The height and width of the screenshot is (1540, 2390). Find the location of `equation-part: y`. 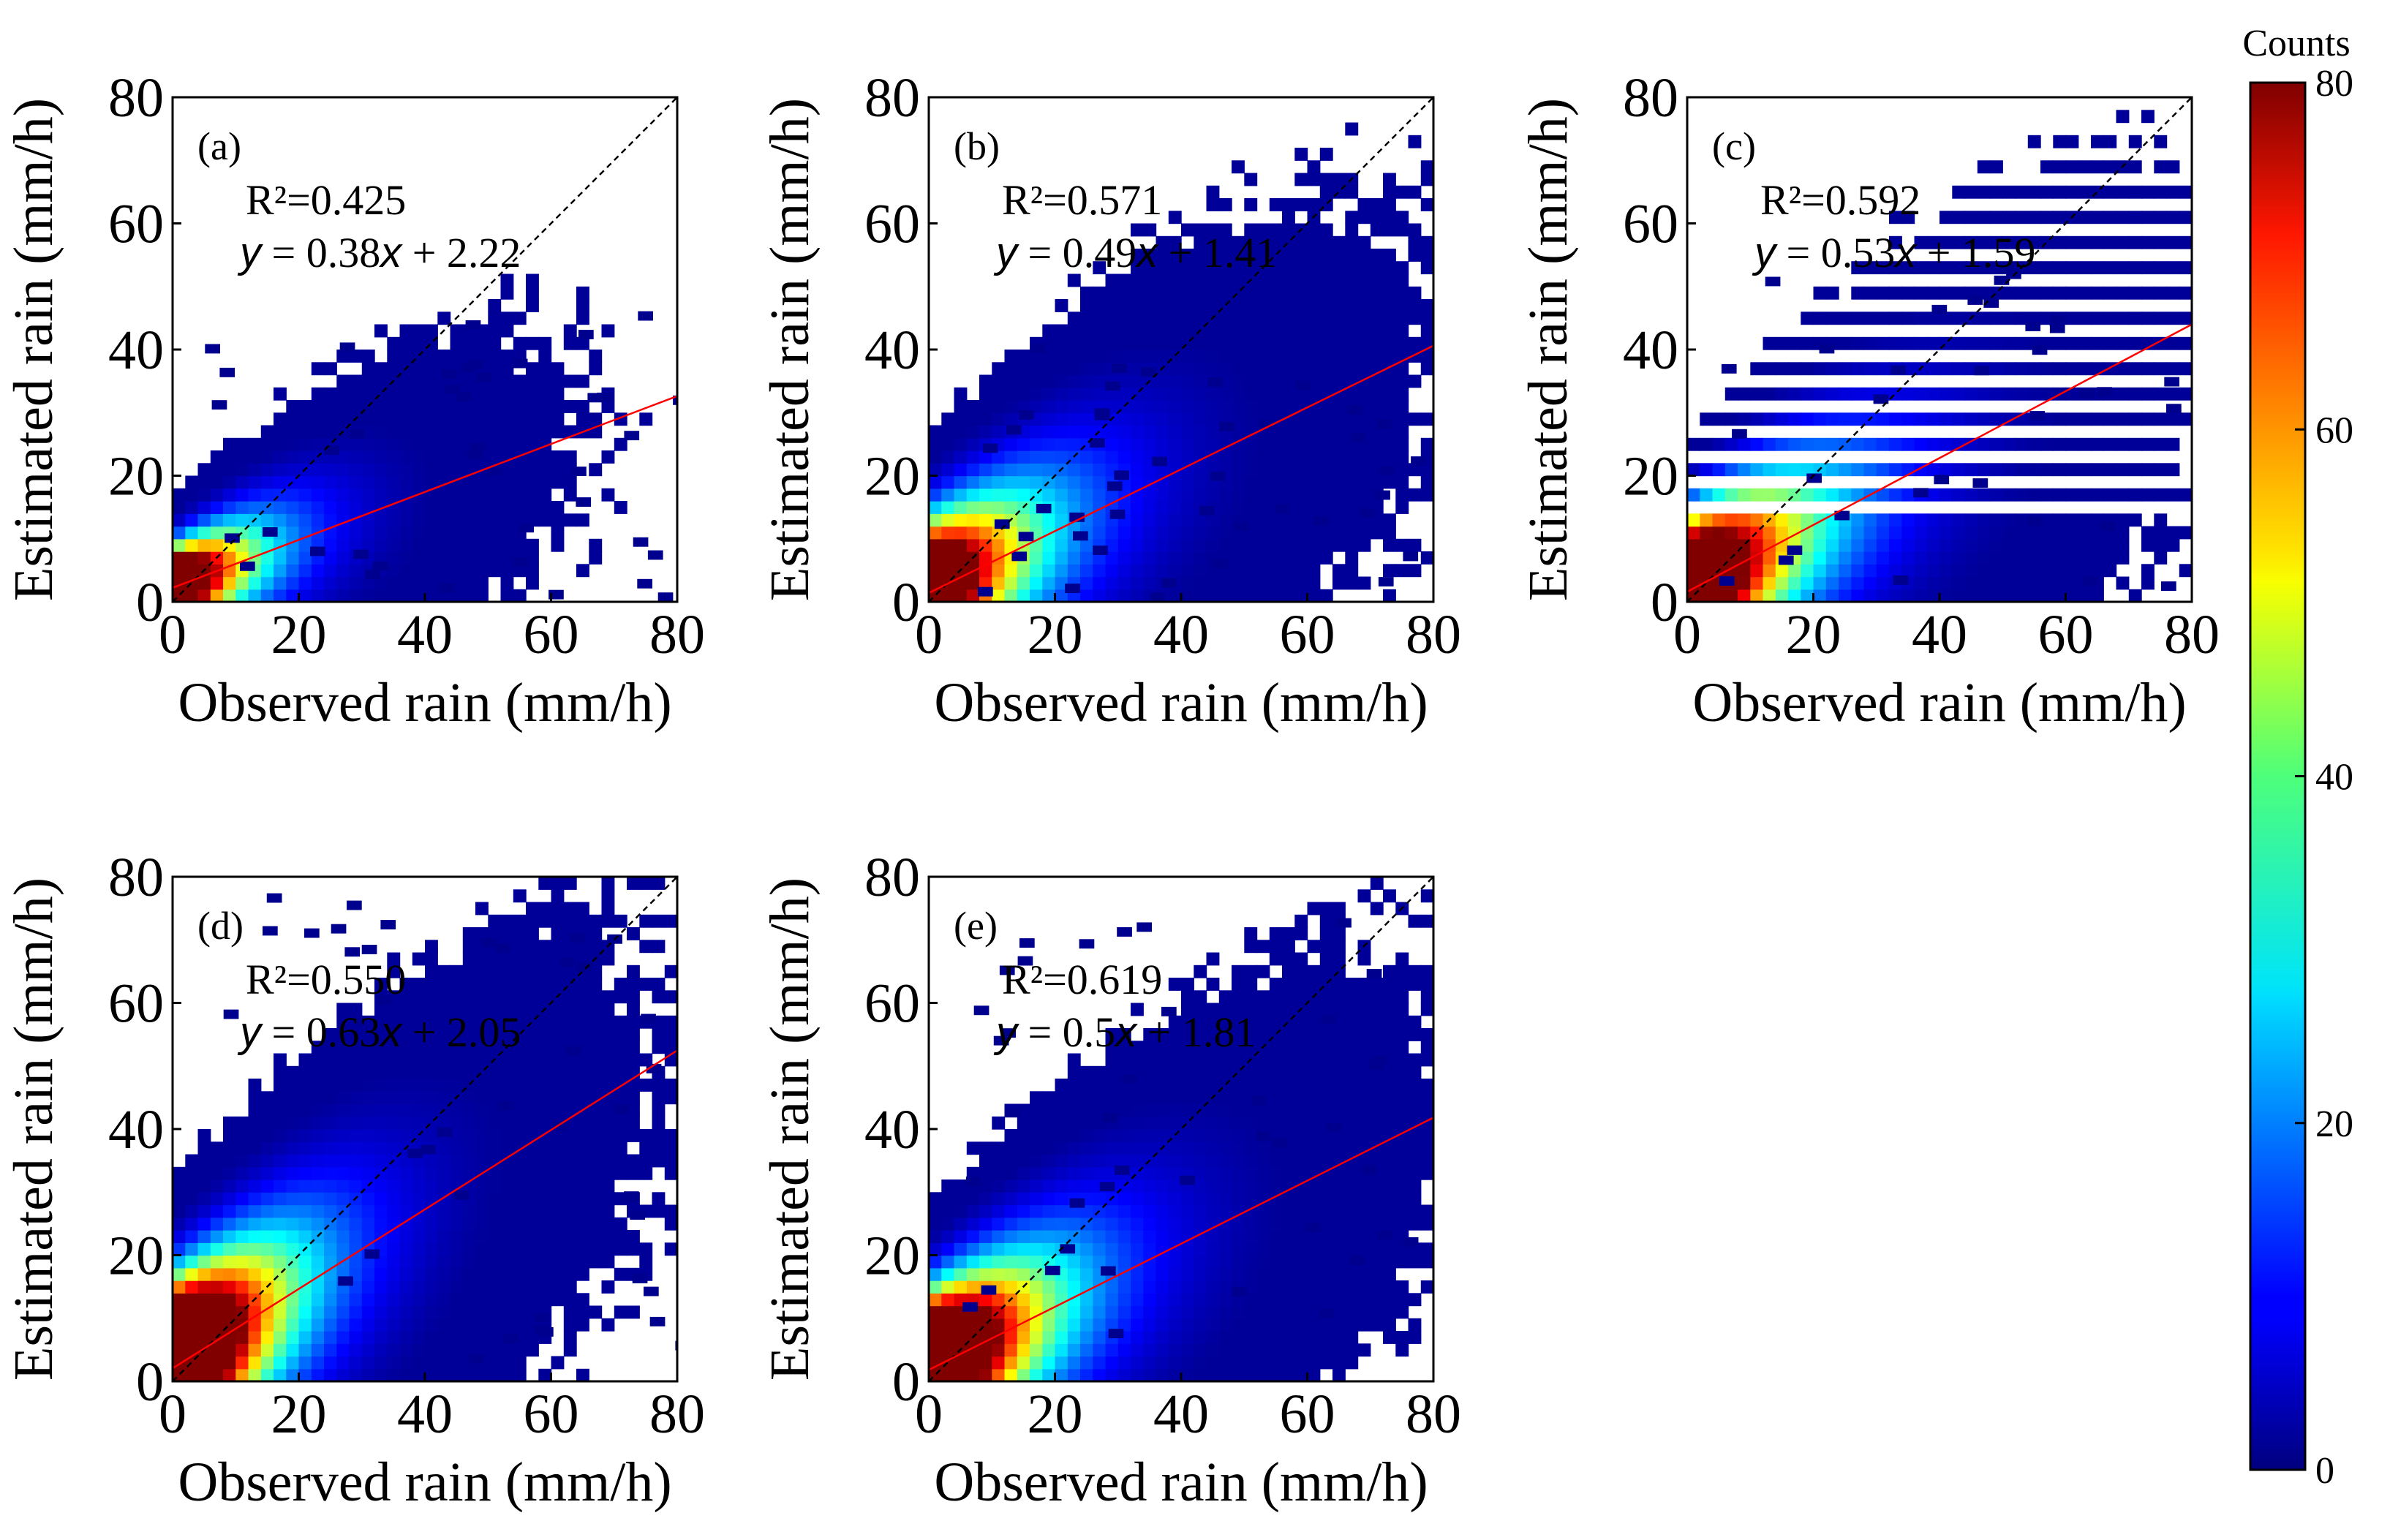

equation-part: y is located at coordinates (1006, 252).